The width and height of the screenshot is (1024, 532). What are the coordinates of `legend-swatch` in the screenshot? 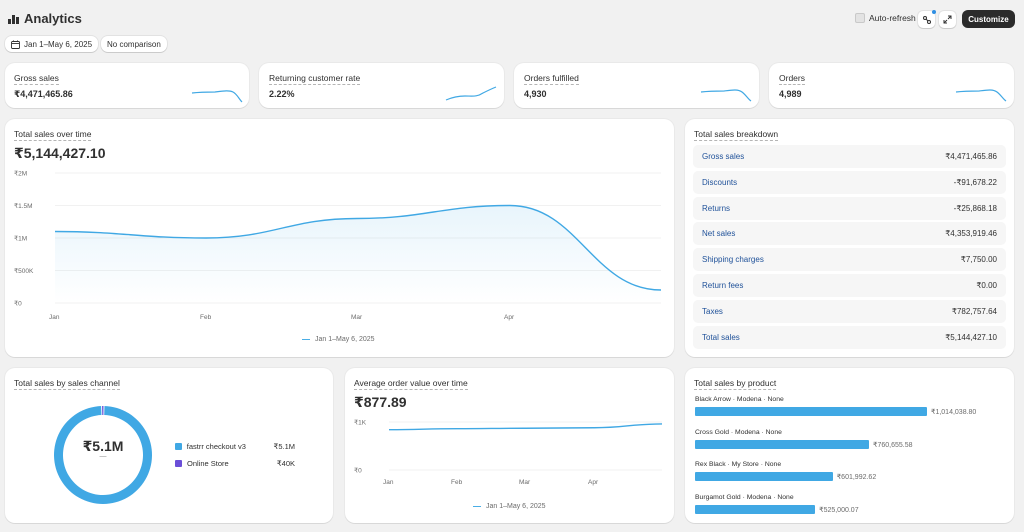 It's located at (178, 446).